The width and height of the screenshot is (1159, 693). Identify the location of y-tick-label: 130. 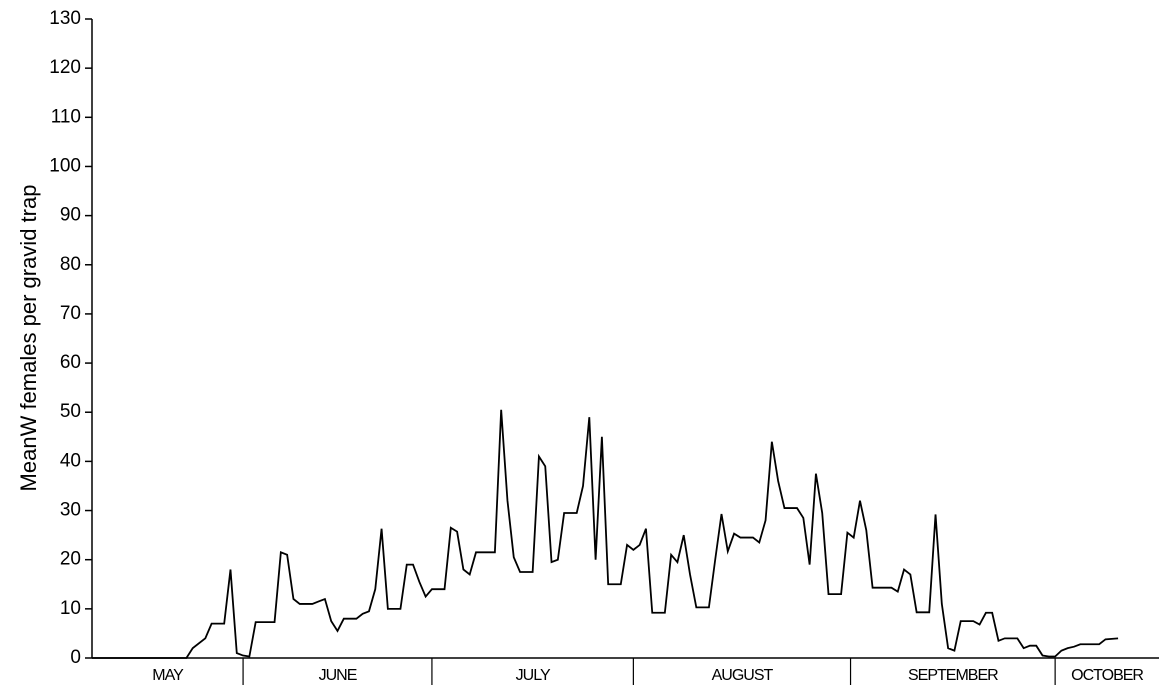
(65, 18).